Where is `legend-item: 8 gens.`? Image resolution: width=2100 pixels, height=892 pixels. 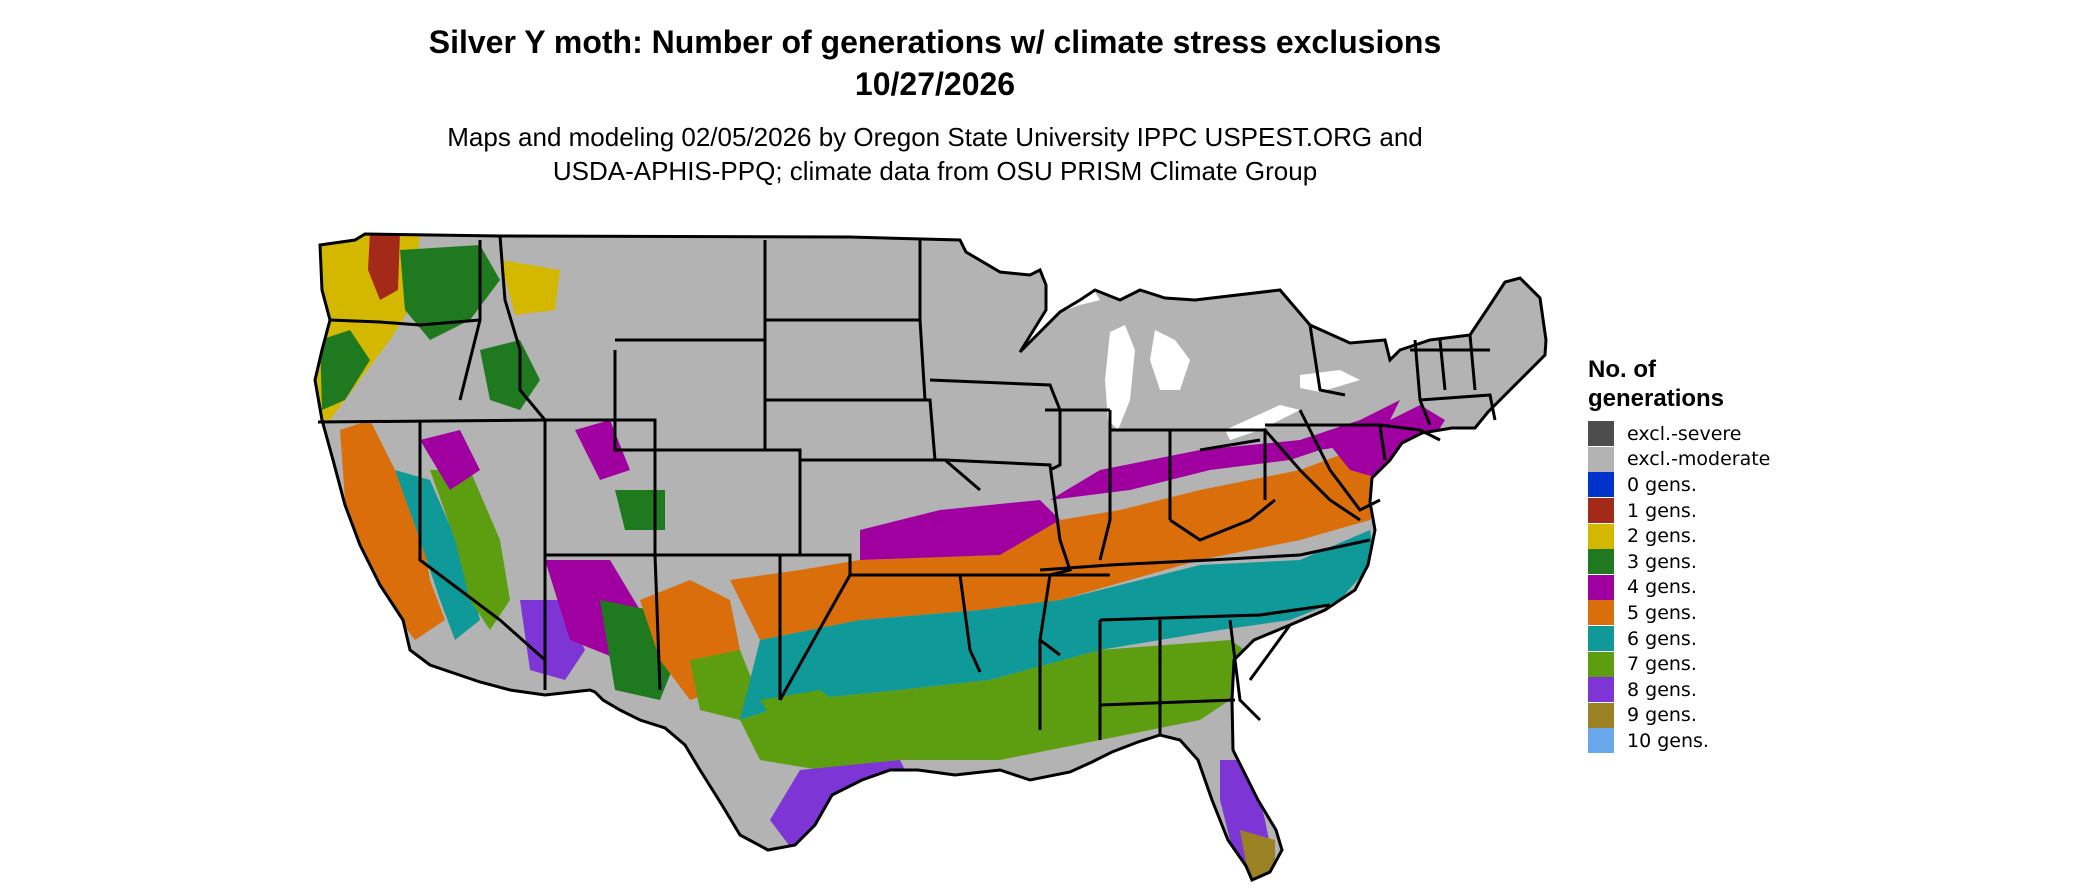 legend-item: 8 gens. is located at coordinates (1738, 690).